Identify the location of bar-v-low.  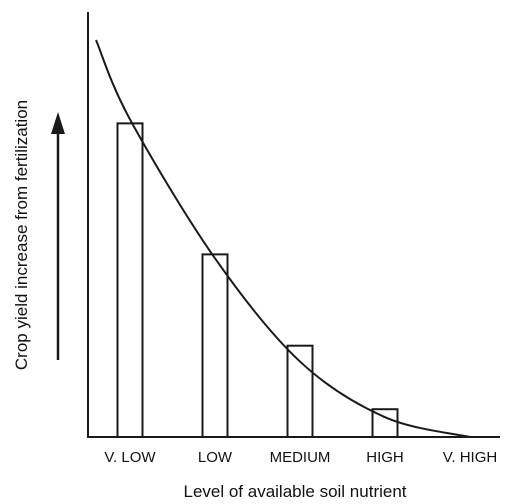
(130, 280).